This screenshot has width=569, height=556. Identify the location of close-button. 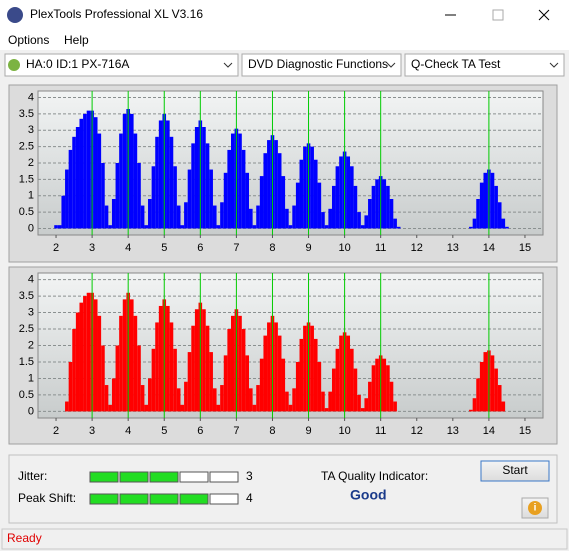
(544, 15).